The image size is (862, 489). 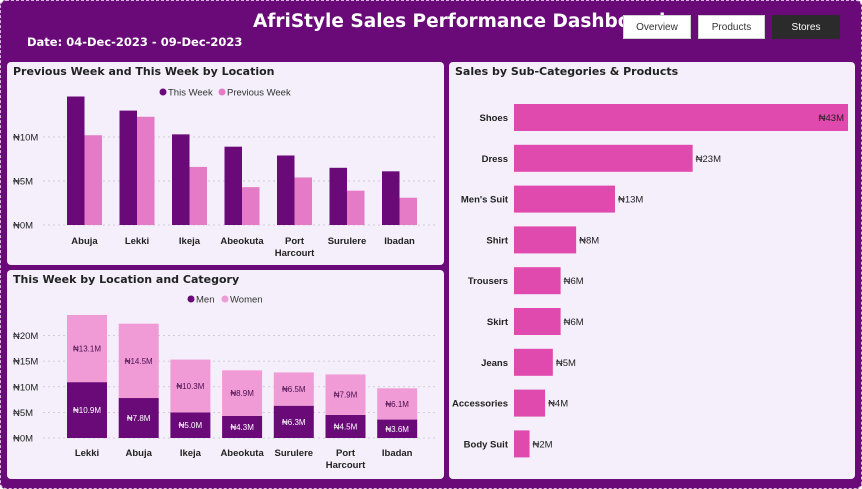 I want to click on legend-marker-men, so click(x=191, y=299).